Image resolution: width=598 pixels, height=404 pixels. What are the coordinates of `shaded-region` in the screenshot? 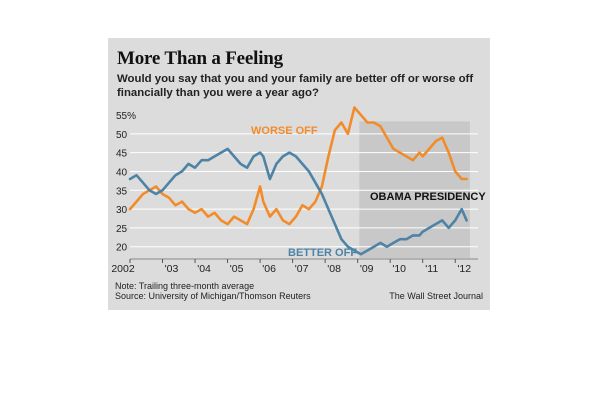 It's located at (414, 189).